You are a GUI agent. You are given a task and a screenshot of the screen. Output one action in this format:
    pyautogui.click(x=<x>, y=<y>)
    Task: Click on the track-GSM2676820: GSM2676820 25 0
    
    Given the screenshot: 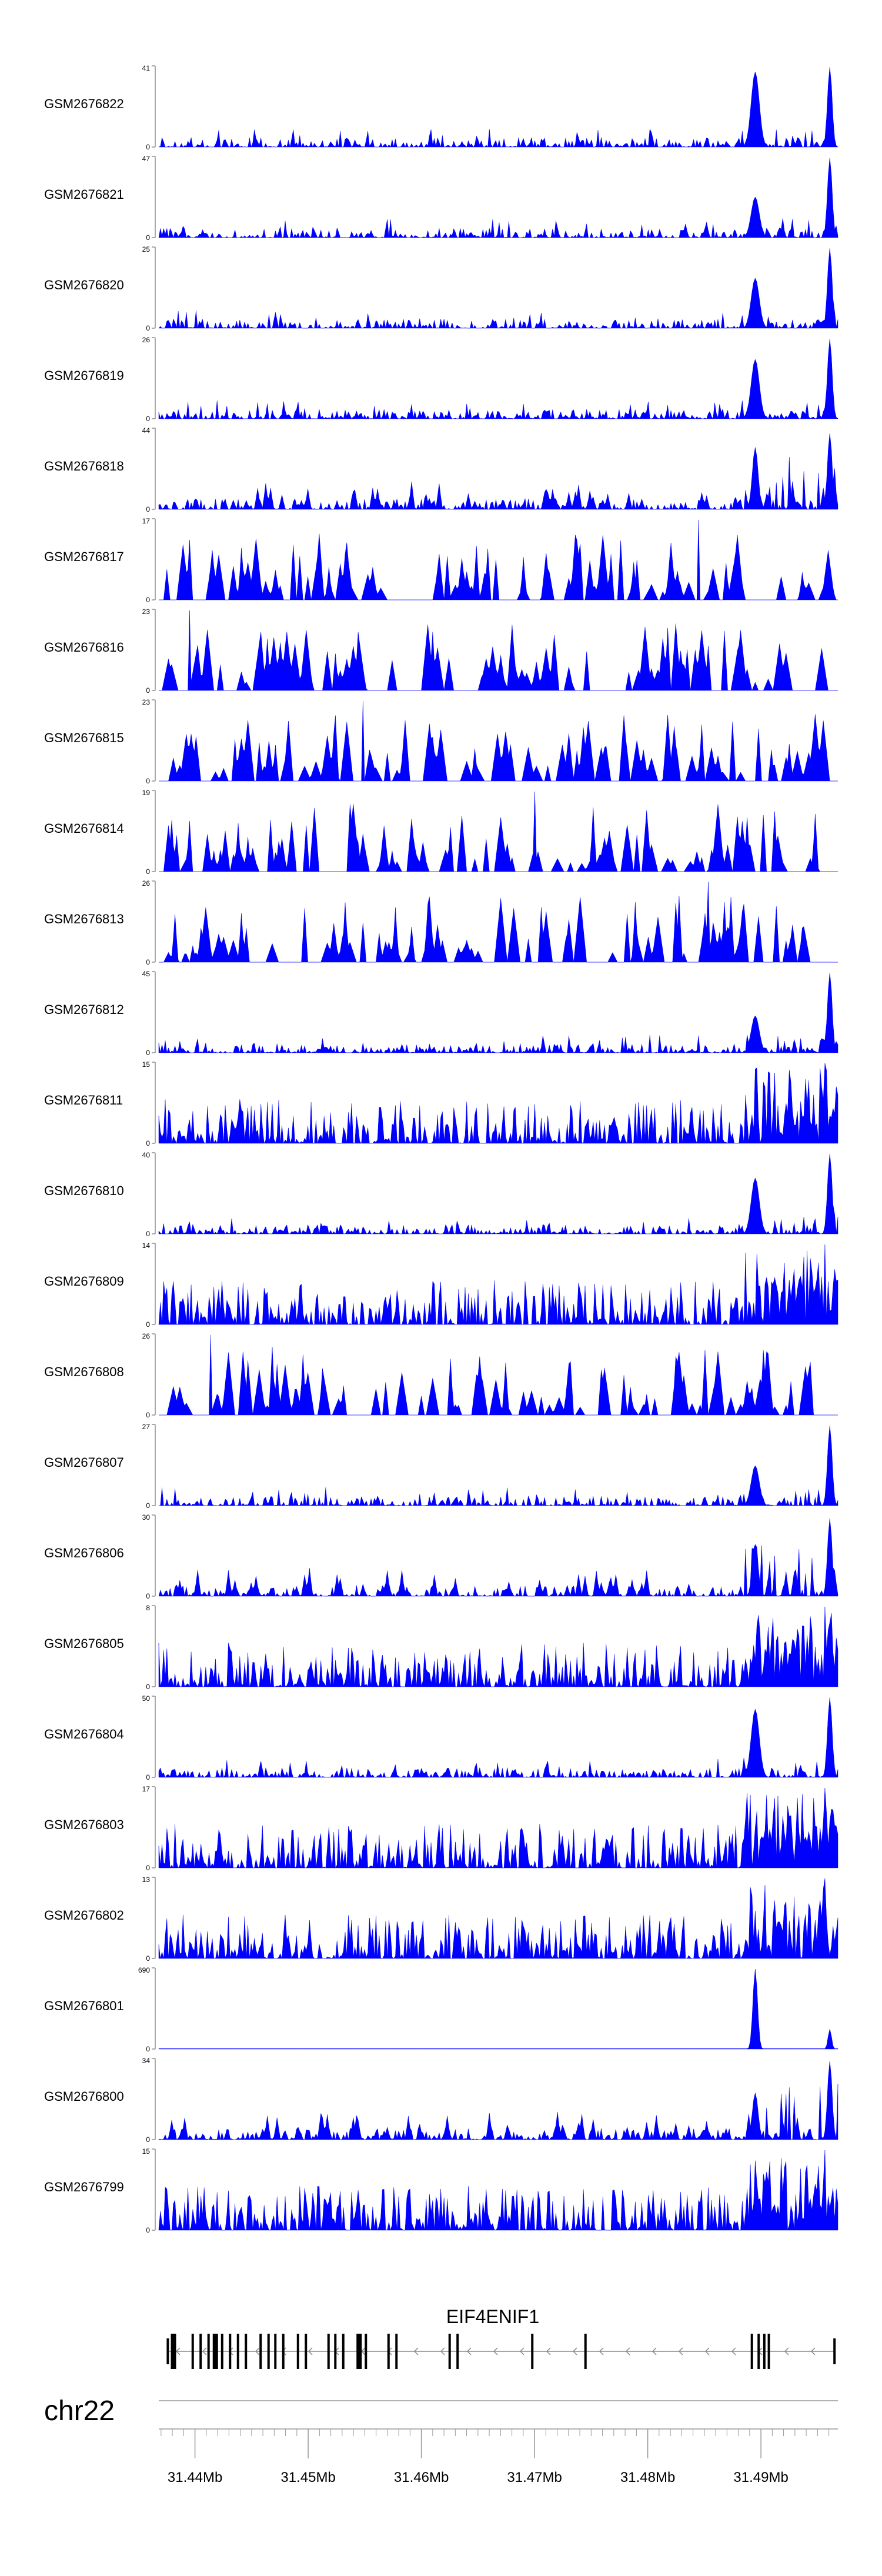 What is the action you would take?
    pyautogui.click(x=441, y=288)
    